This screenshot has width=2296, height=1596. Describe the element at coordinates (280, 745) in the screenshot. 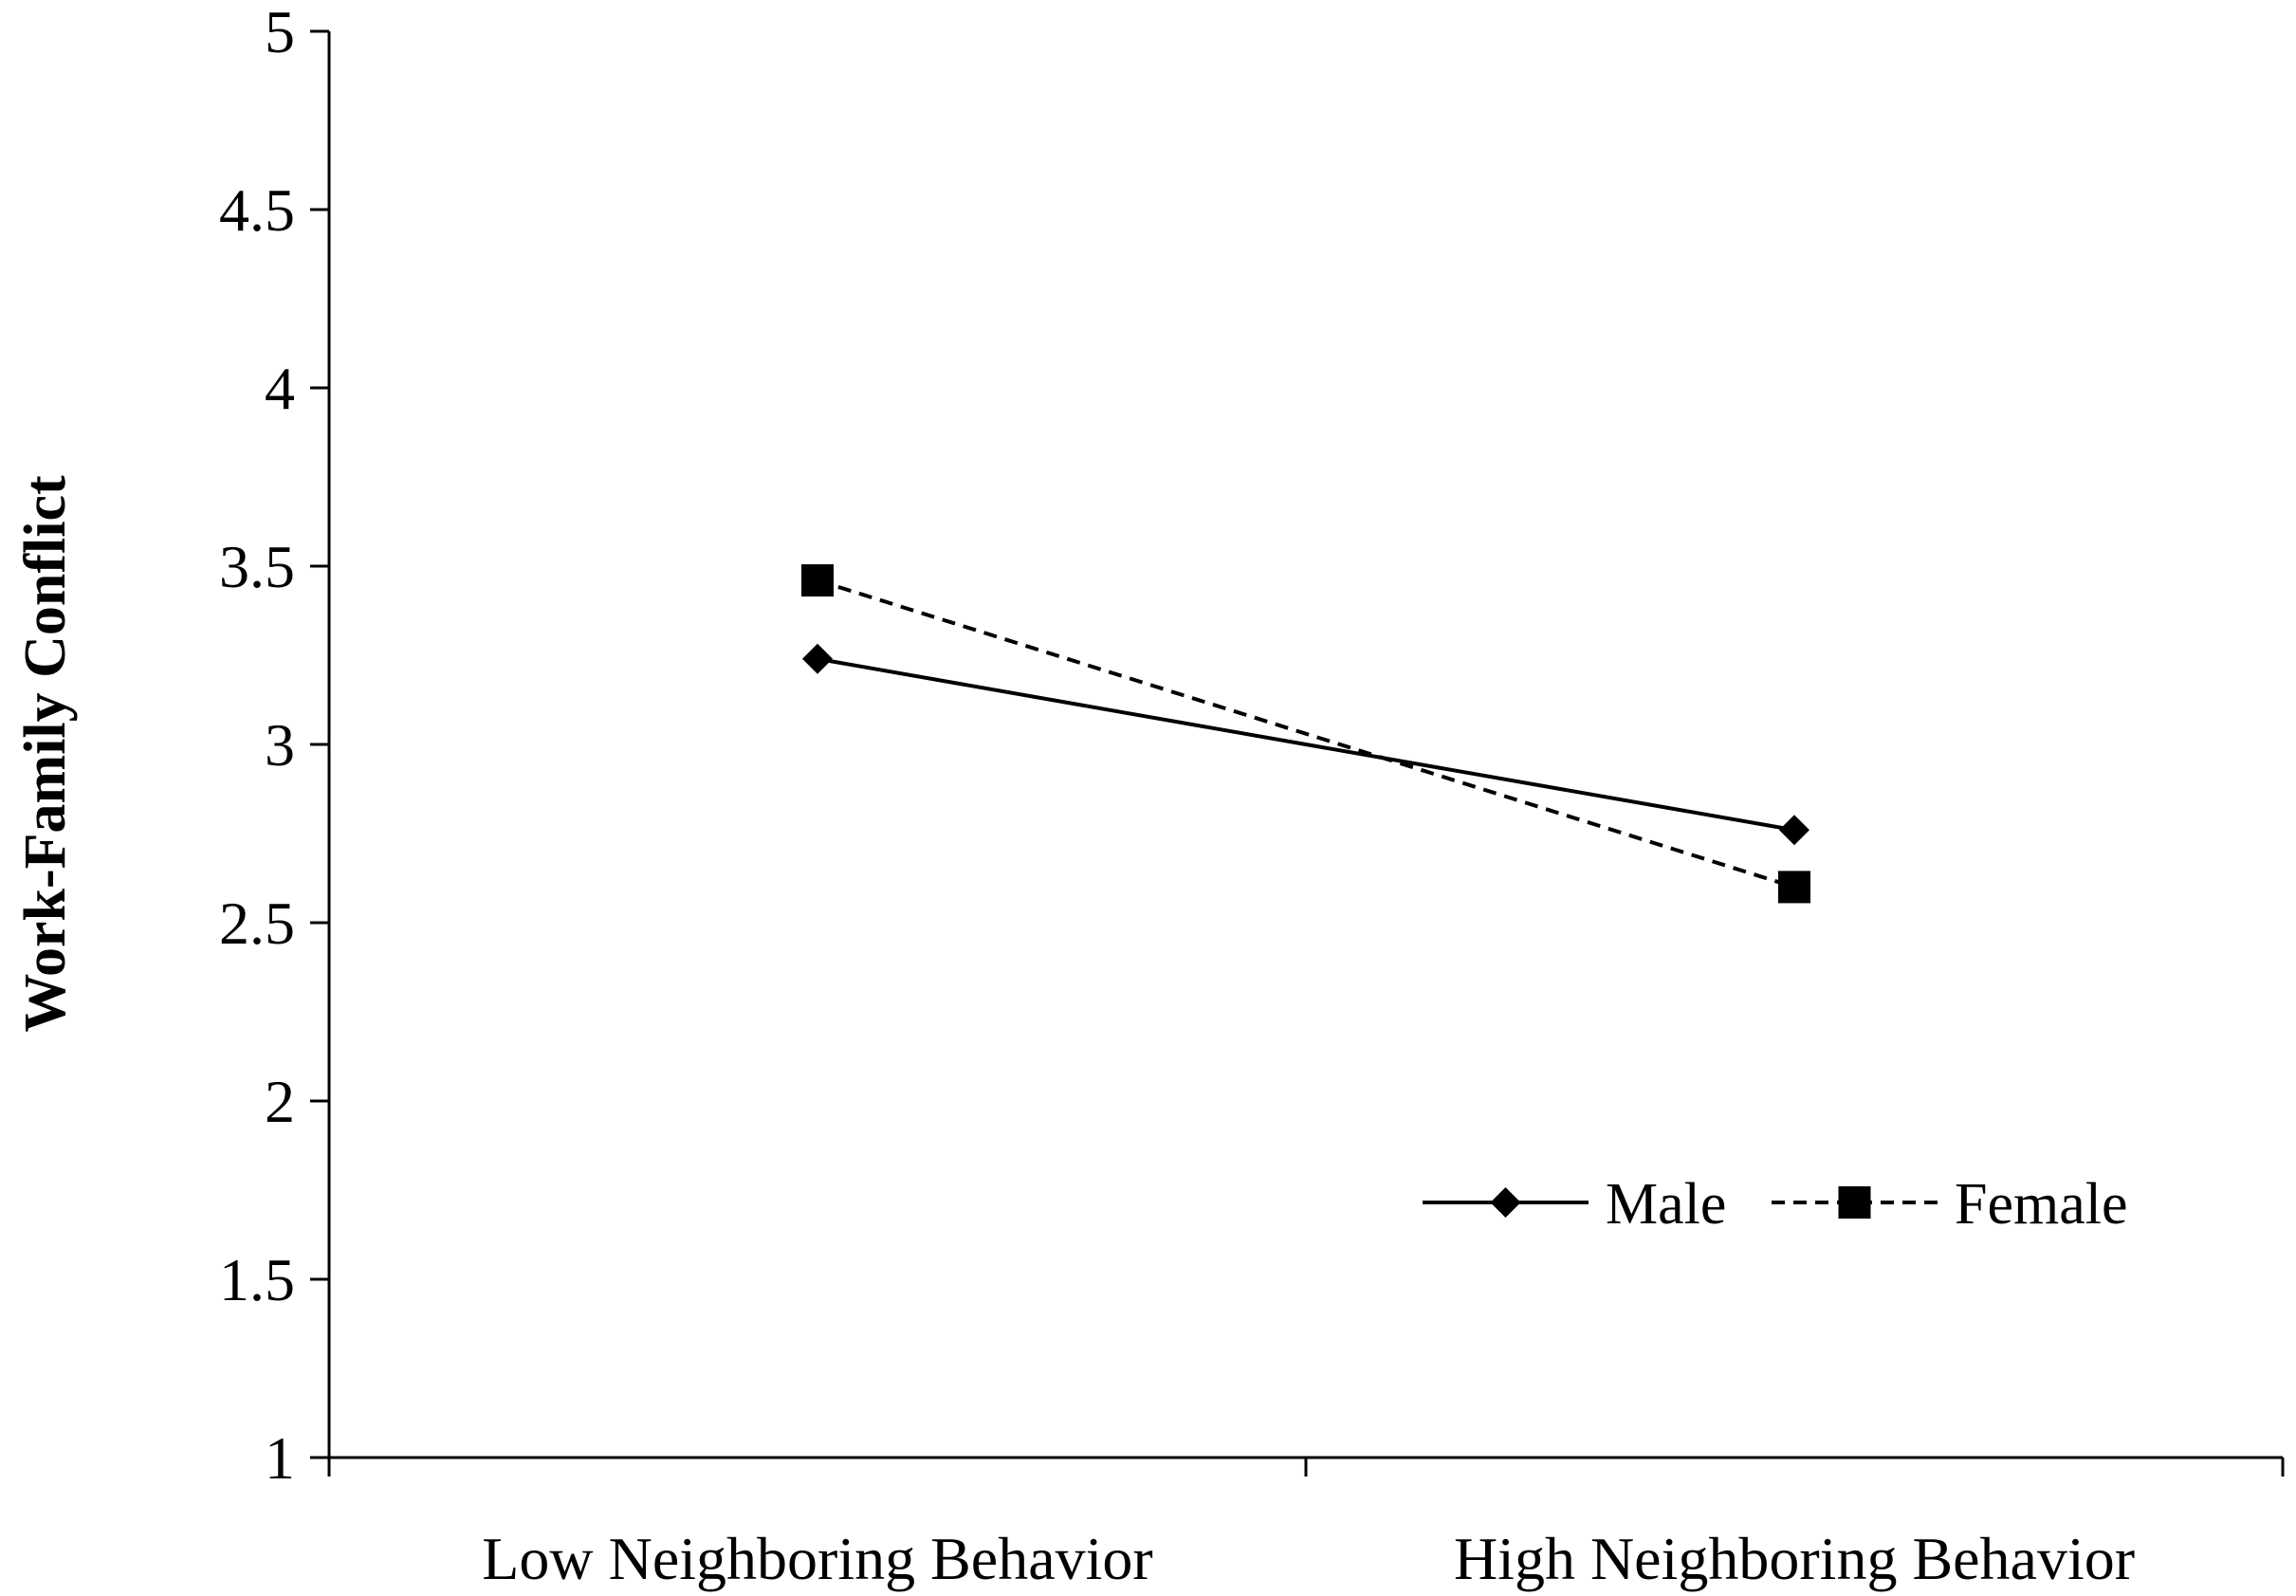

I see `y-tick-label: 3` at that location.